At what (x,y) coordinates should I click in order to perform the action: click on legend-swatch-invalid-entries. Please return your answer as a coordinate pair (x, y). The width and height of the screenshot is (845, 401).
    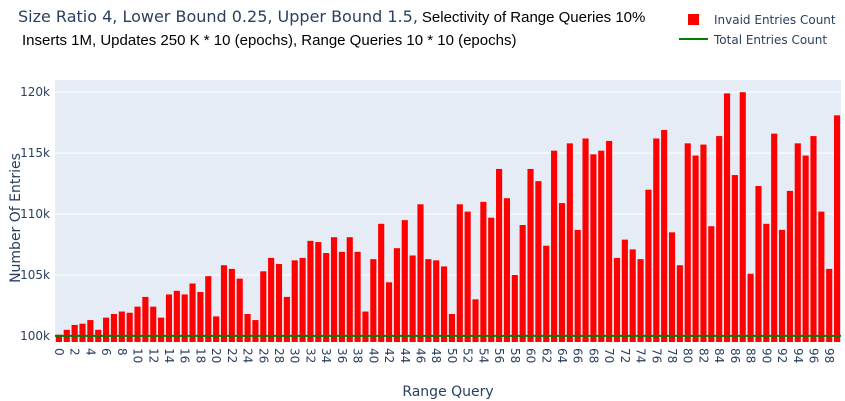
    Looking at the image, I should click on (693, 19).